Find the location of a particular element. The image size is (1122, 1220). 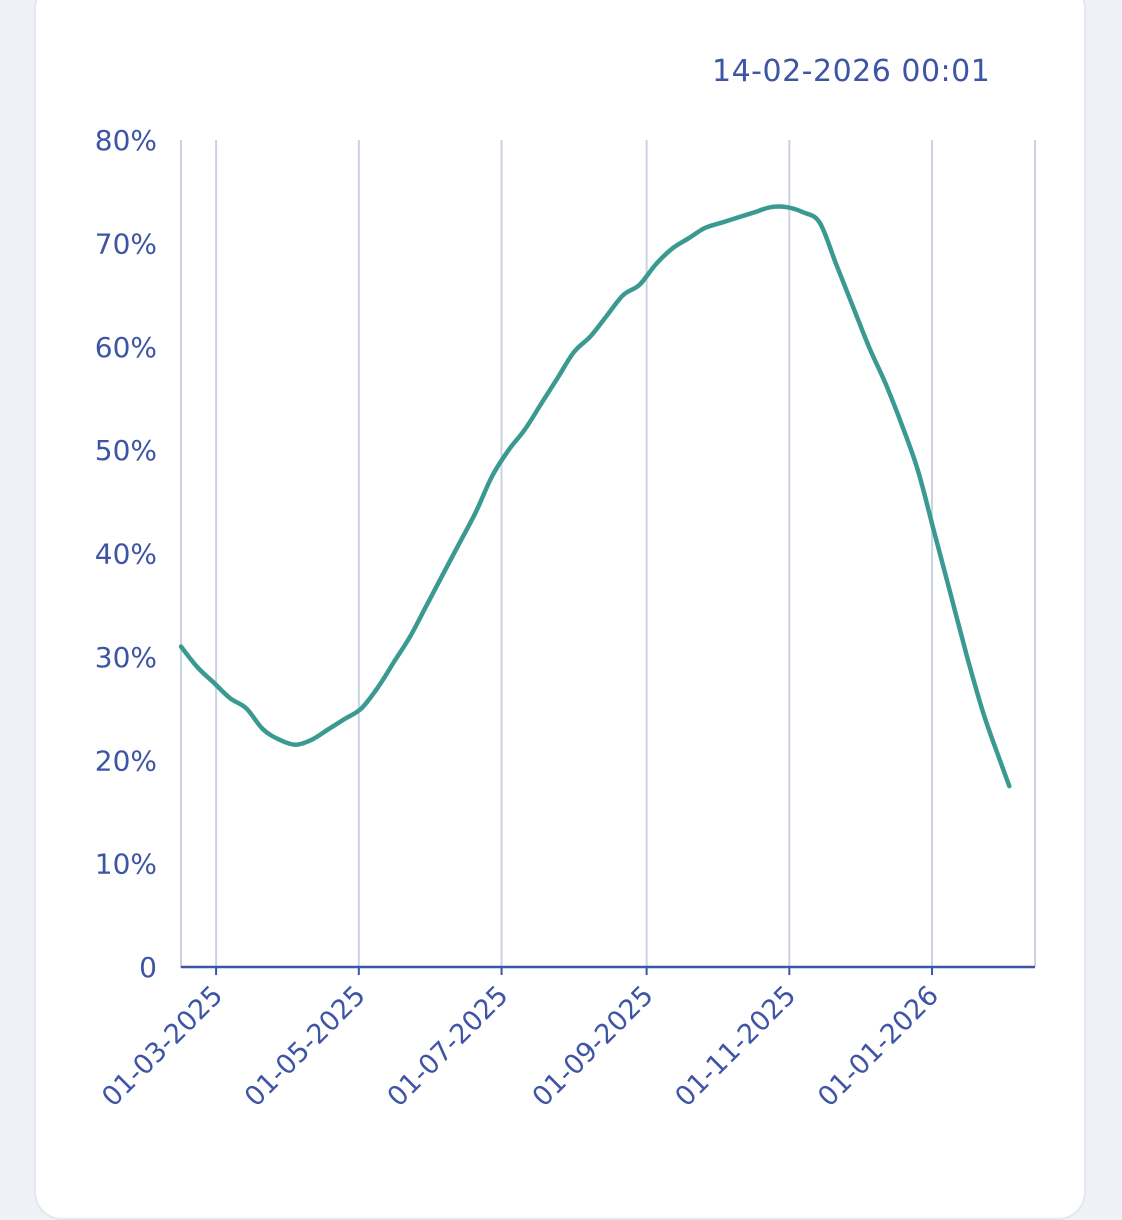

x-tick-label: 01-07-2025 is located at coordinates (448, 1046).